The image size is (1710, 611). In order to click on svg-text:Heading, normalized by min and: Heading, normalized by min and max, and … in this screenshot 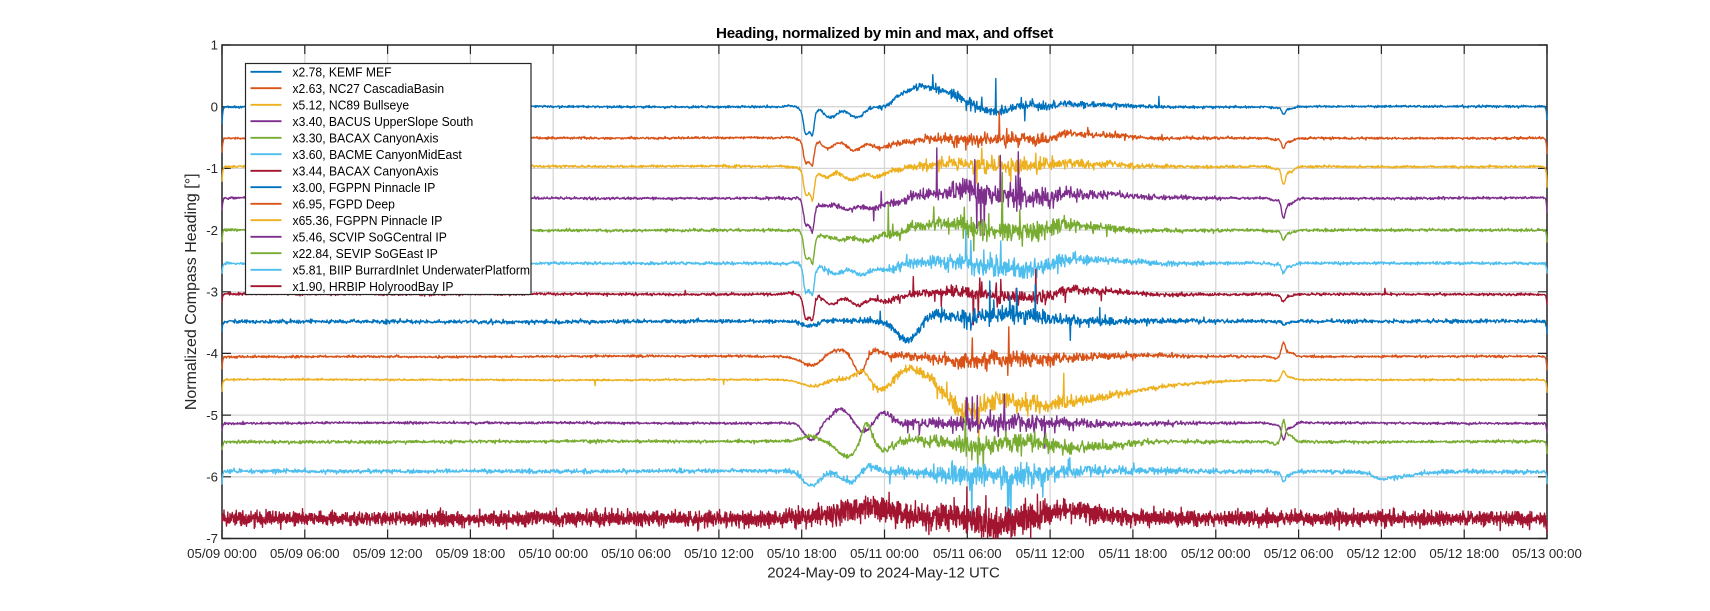, I will do `click(884, 33)`.